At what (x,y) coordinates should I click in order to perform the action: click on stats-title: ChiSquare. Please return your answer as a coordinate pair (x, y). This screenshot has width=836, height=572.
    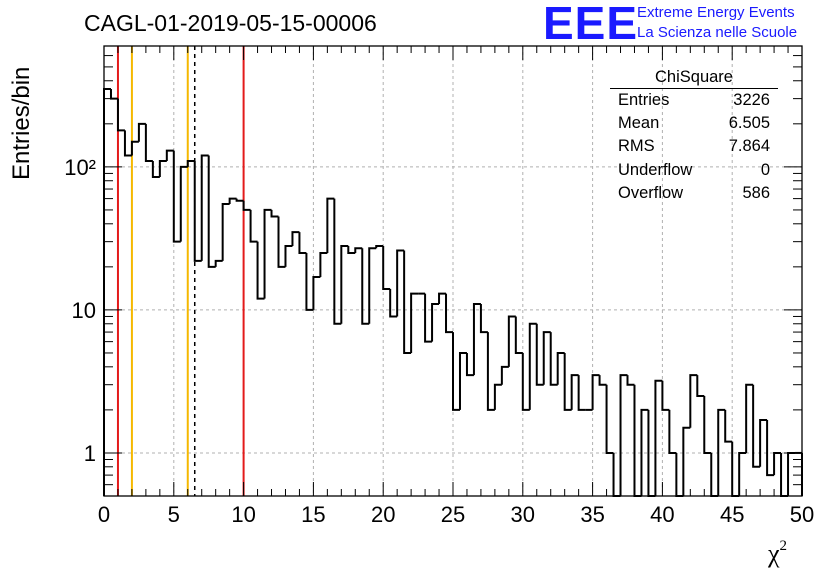
    Looking at the image, I should click on (694, 78).